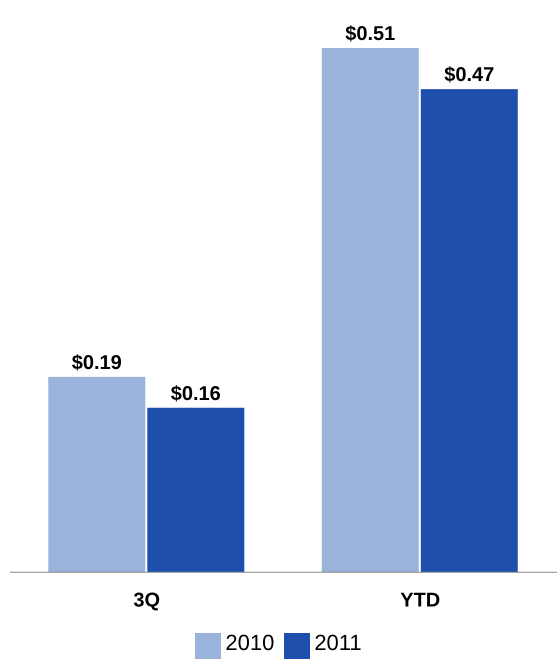 This screenshot has width=557, height=663. Describe the element at coordinates (249, 643) in the screenshot. I see `legend-label: 2010` at that location.